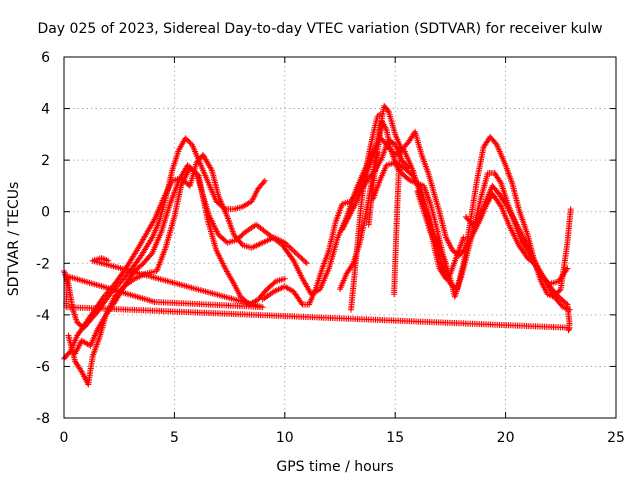  What do you see at coordinates (43, 264) in the screenshot?
I see `y-tick-label: -2` at bounding box center [43, 264].